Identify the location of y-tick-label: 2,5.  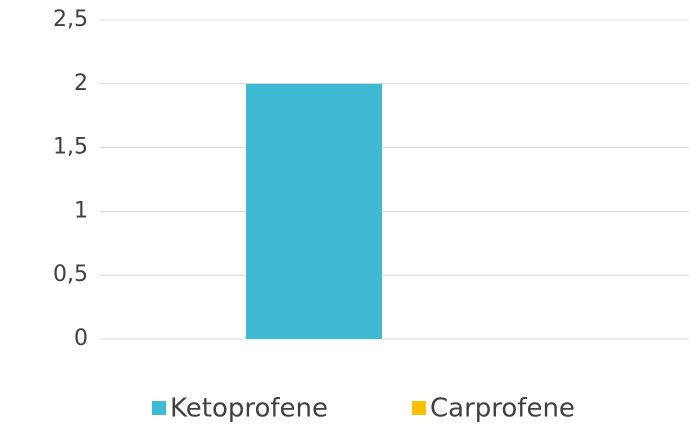
(70, 19).